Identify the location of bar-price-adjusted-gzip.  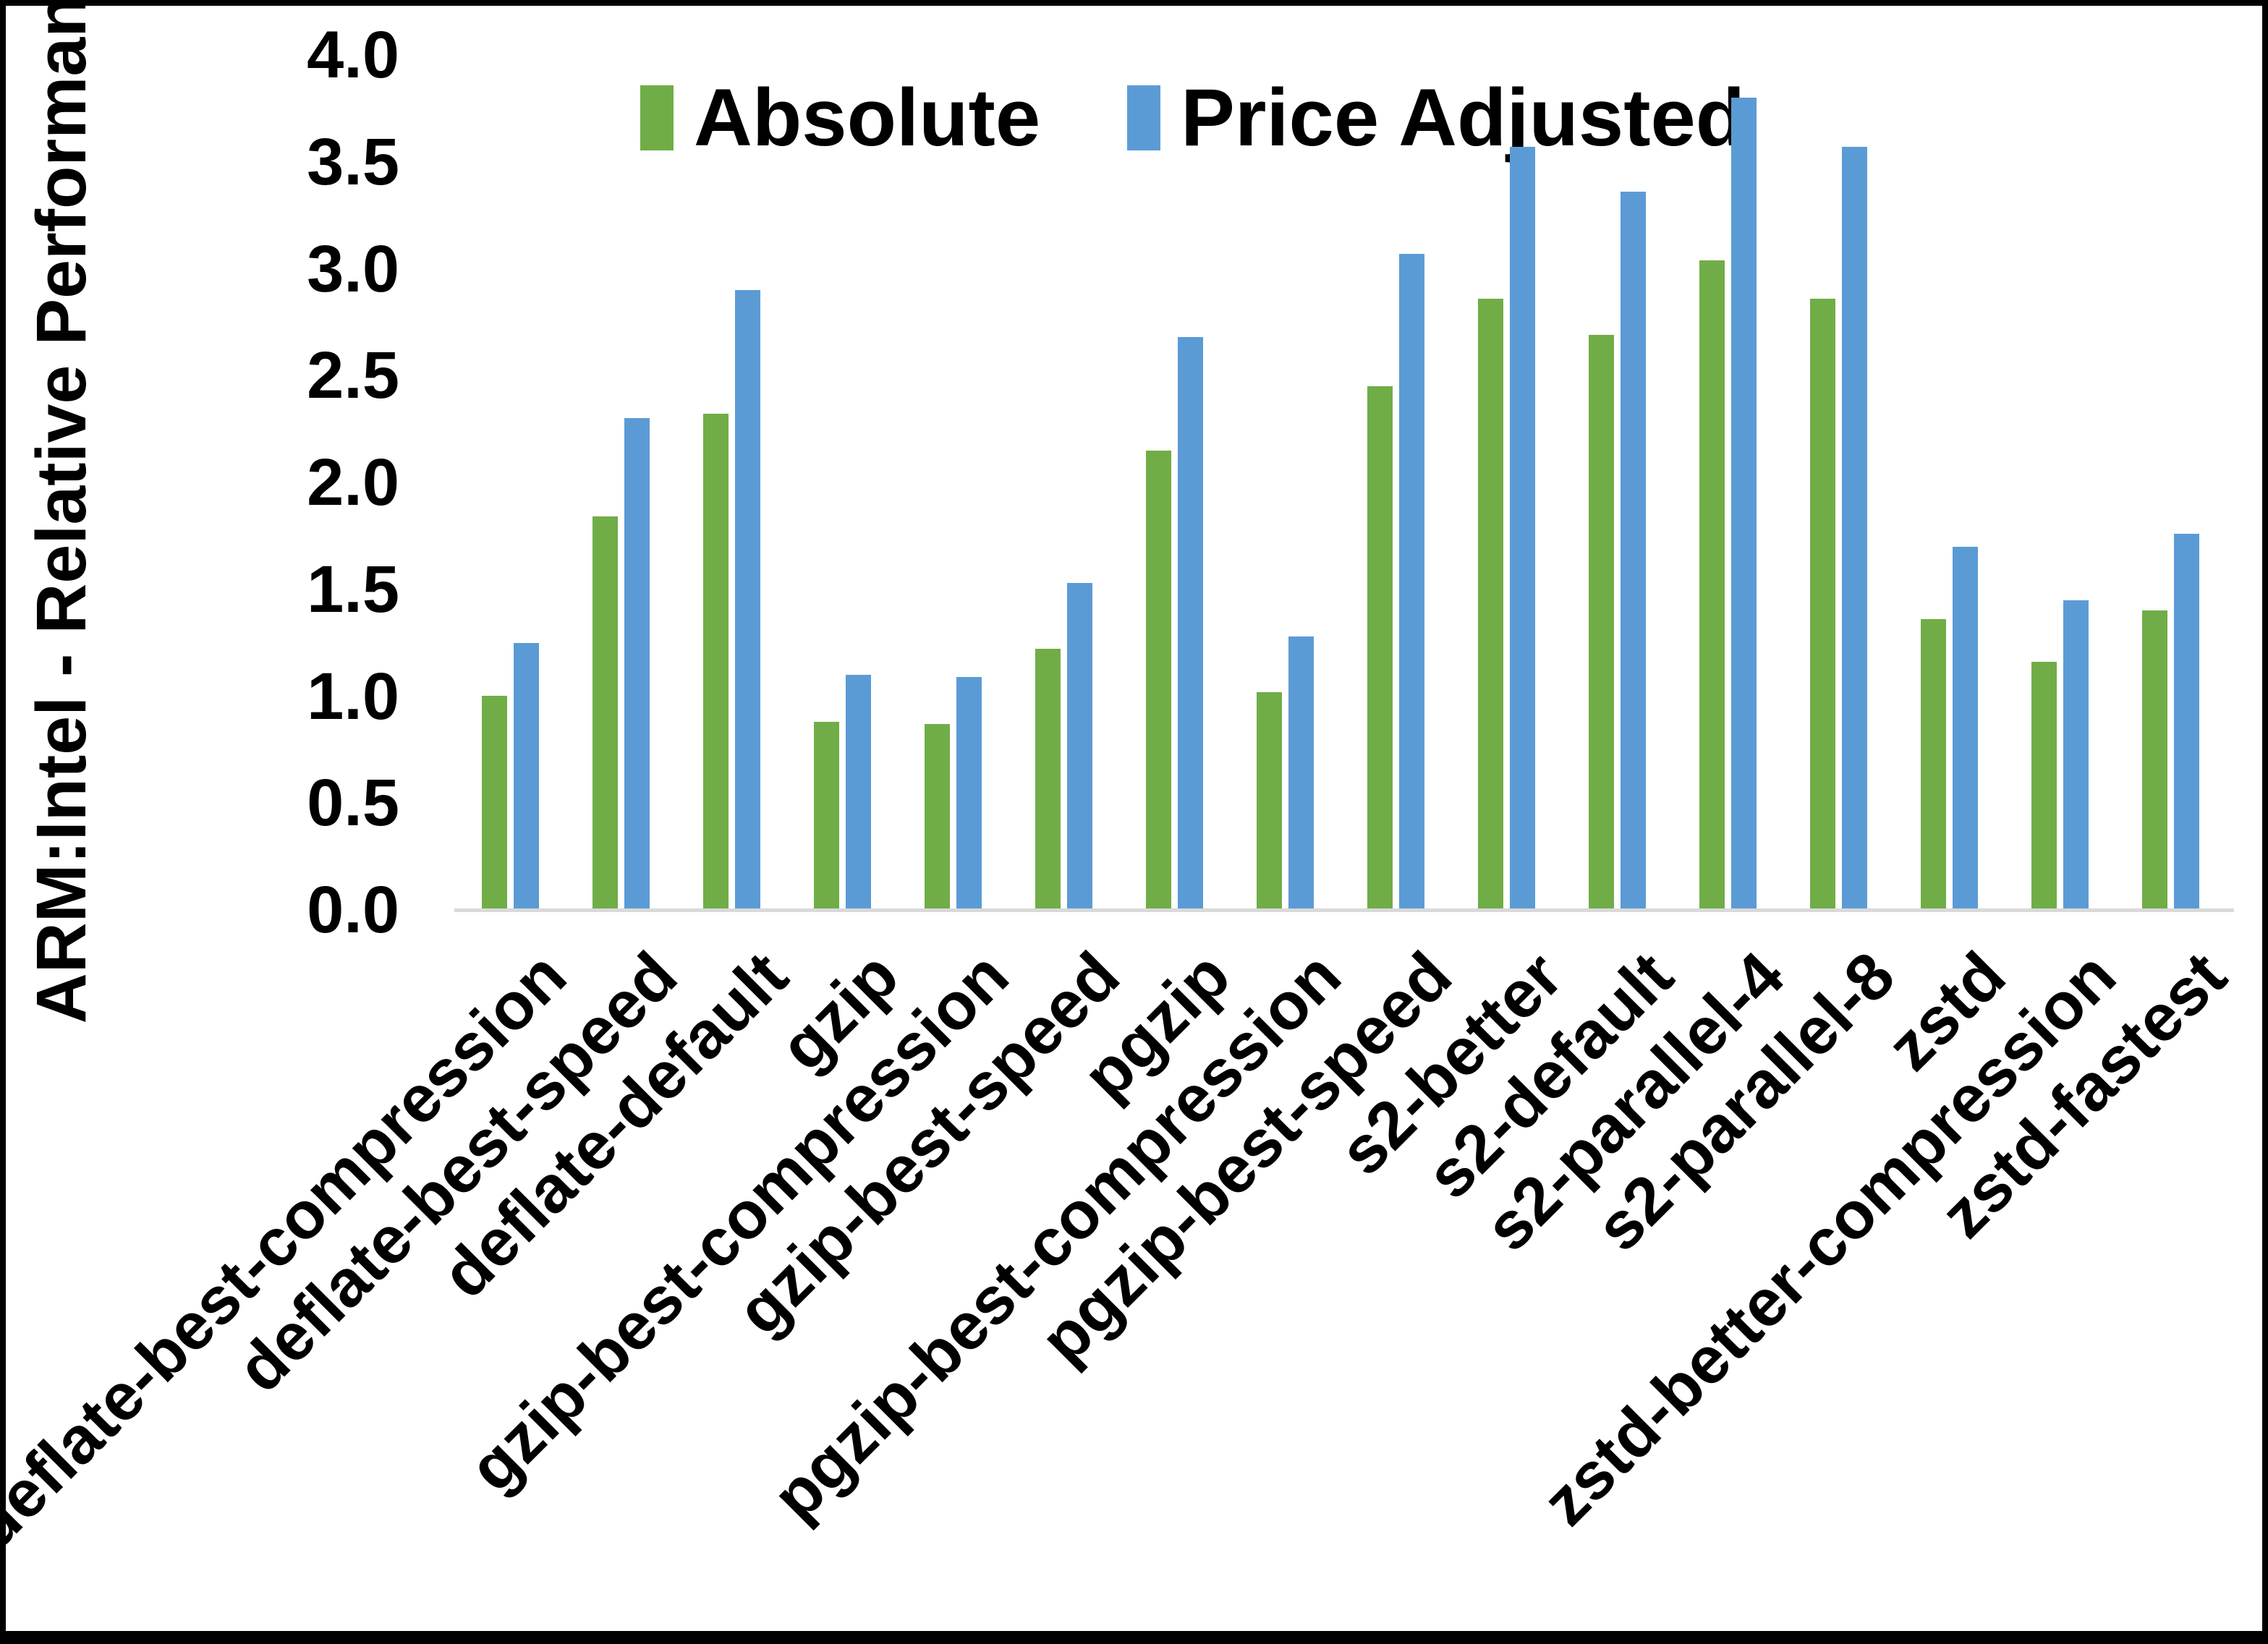
(858, 792).